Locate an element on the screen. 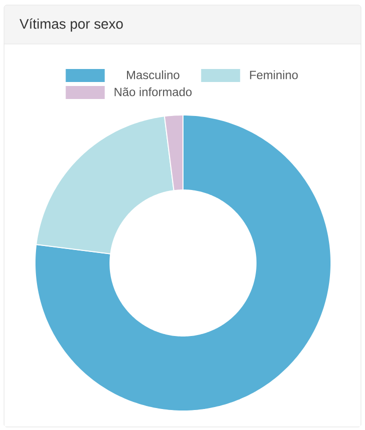  legend-label: Não informado is located at coordinates (153, 91).